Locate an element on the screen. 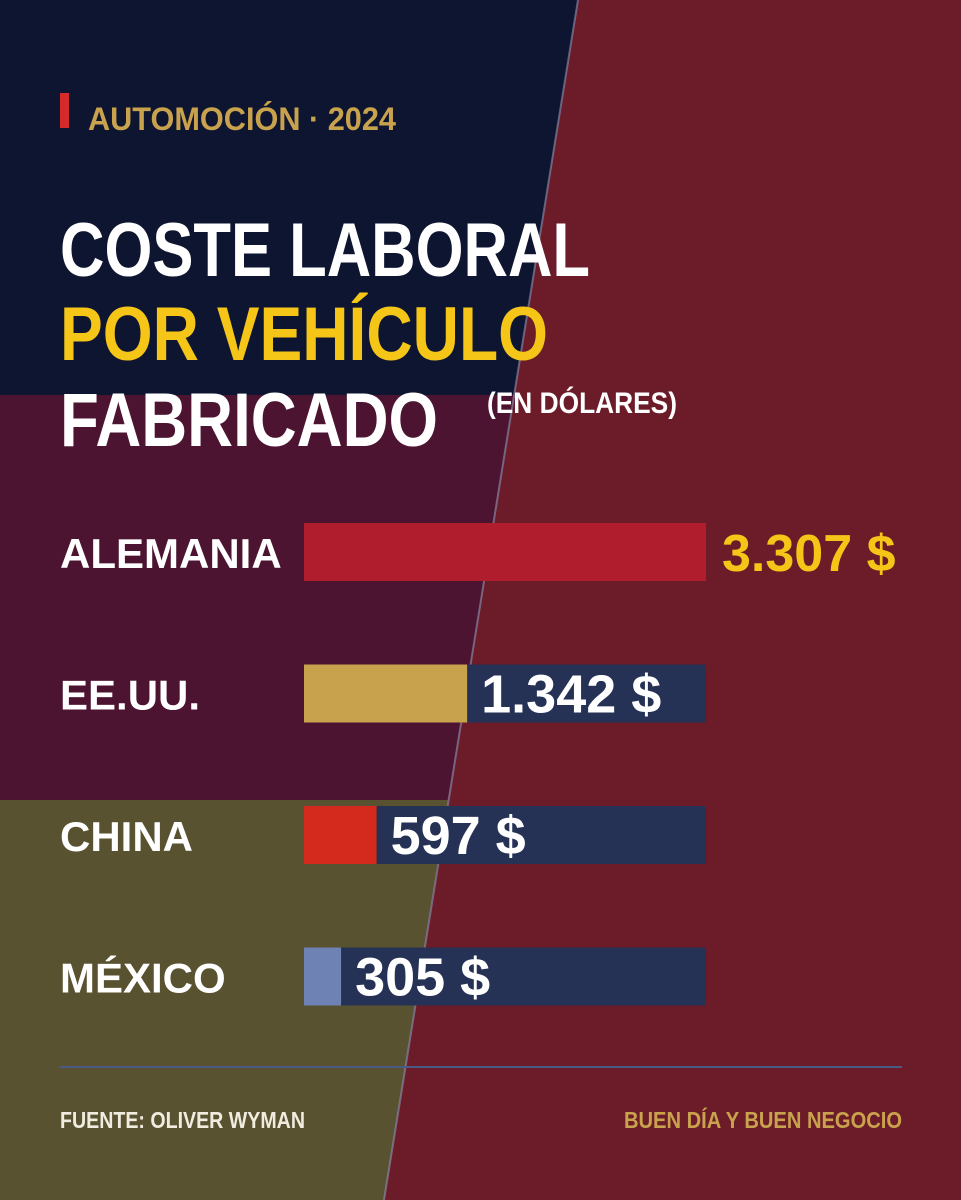 The width and height of the screenshot is (961, 1200). value-label: 597 $ is located at coordinates (458, 836).